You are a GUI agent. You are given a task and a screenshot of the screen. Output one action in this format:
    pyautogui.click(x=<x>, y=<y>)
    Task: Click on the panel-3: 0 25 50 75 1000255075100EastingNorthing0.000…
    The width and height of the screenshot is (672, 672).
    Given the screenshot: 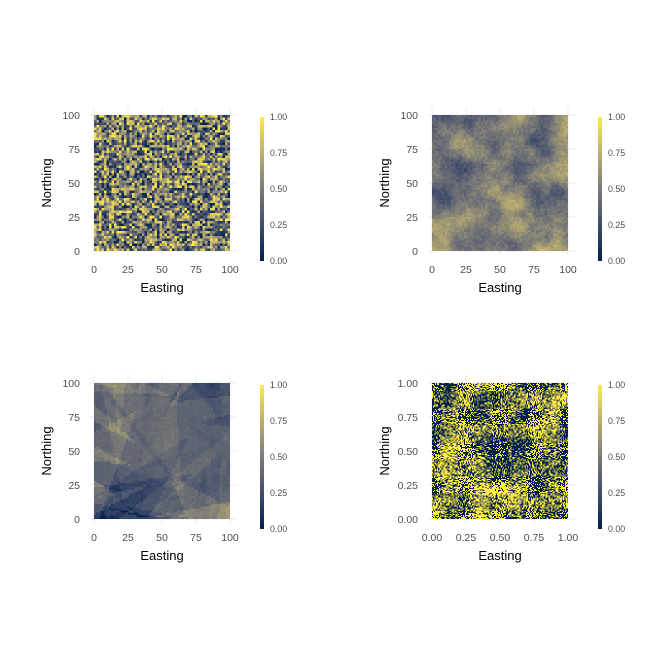 What is the action you would take?
    pyautogui.click(x=163, y=469)
    